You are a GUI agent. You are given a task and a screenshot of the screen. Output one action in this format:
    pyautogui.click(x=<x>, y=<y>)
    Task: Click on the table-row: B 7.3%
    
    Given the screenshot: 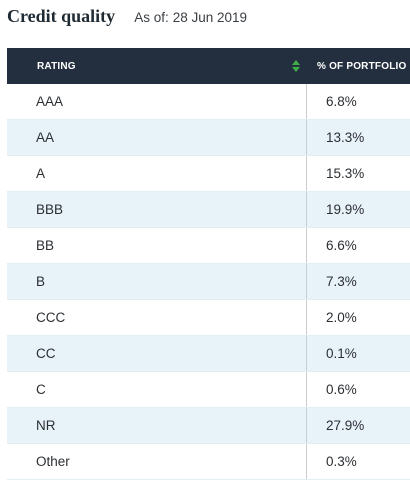 What is the action you would take?
    pyautogui.click(x=208, y=282)
    